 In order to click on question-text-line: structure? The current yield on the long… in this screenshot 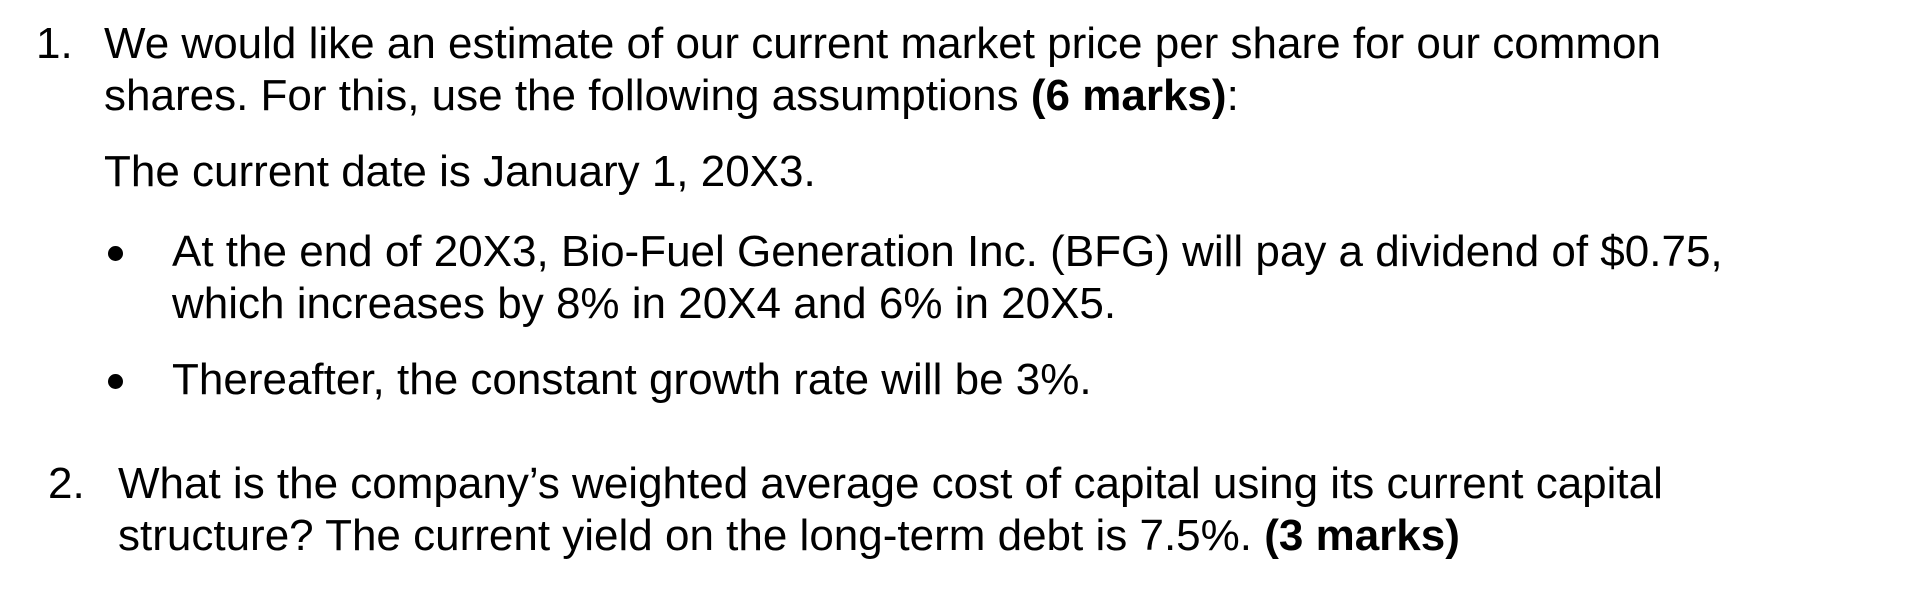, I will do `click(789, 536)`.